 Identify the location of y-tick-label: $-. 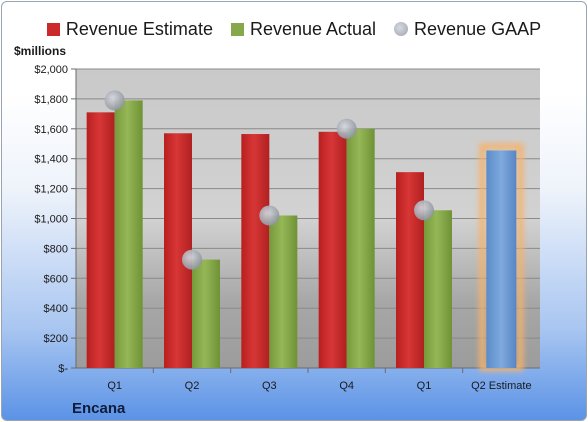
(63, 369).